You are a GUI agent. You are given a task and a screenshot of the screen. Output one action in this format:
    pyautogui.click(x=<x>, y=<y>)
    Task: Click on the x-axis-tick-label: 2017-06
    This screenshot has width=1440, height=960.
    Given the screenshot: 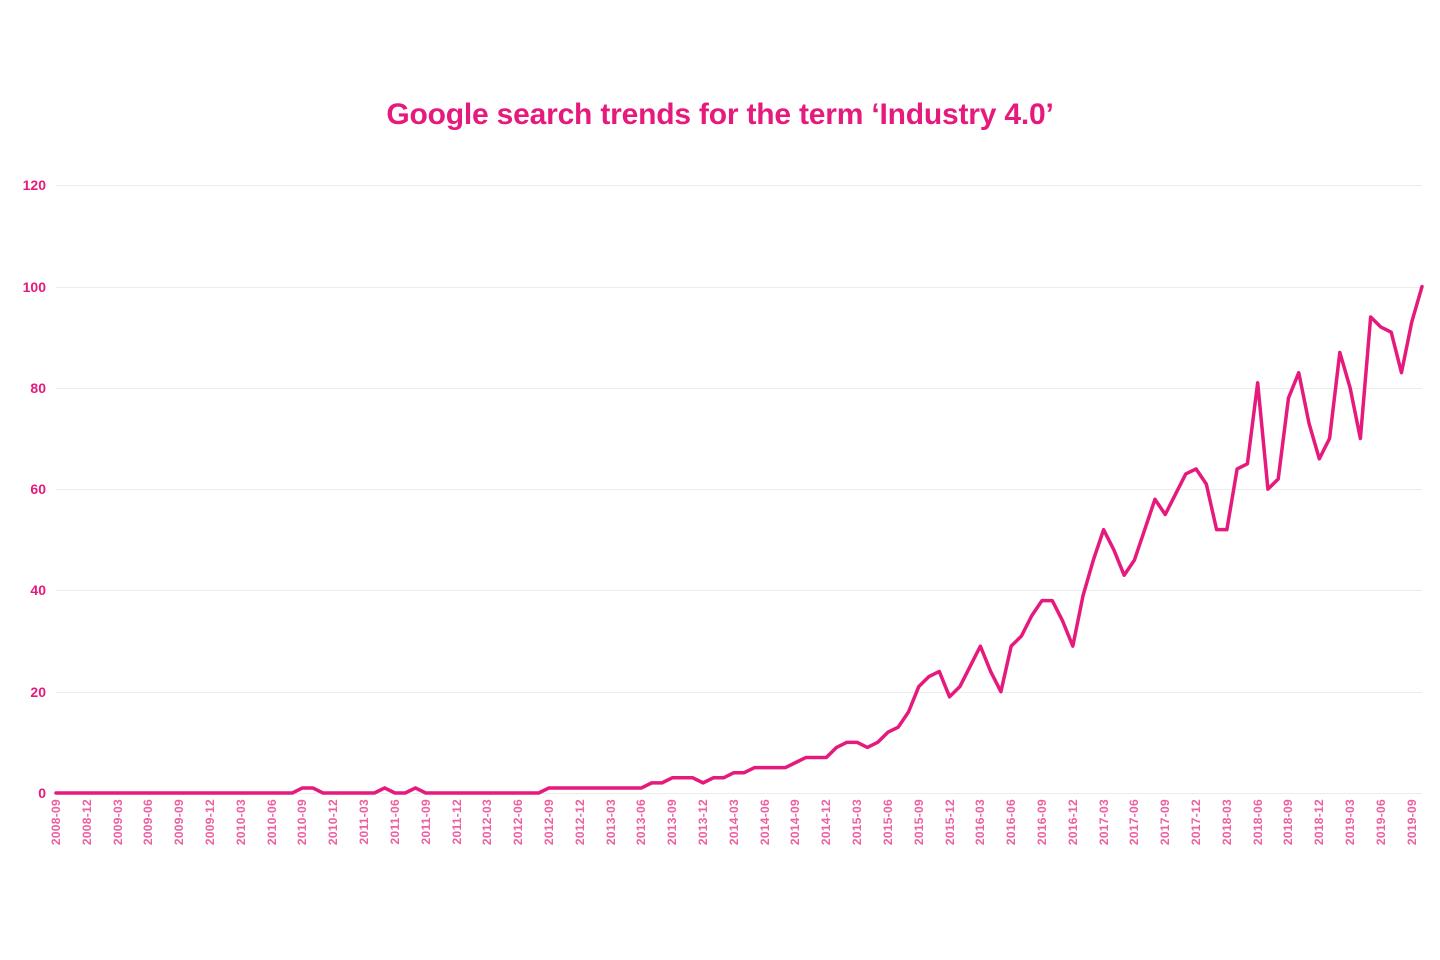 What is the action you would take?
    pyautogui.click(x=1134, y=822)
    